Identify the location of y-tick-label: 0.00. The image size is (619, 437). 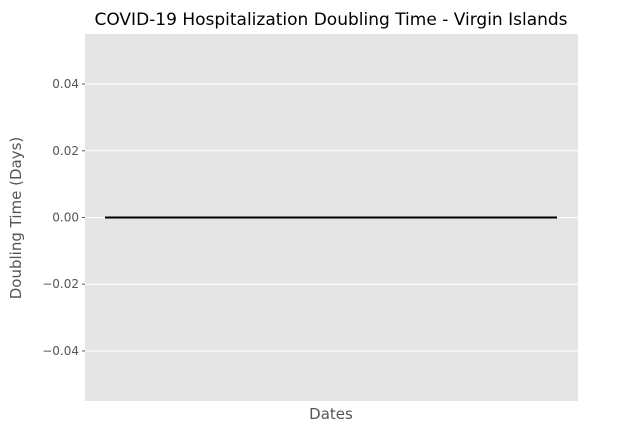
(65, 218).